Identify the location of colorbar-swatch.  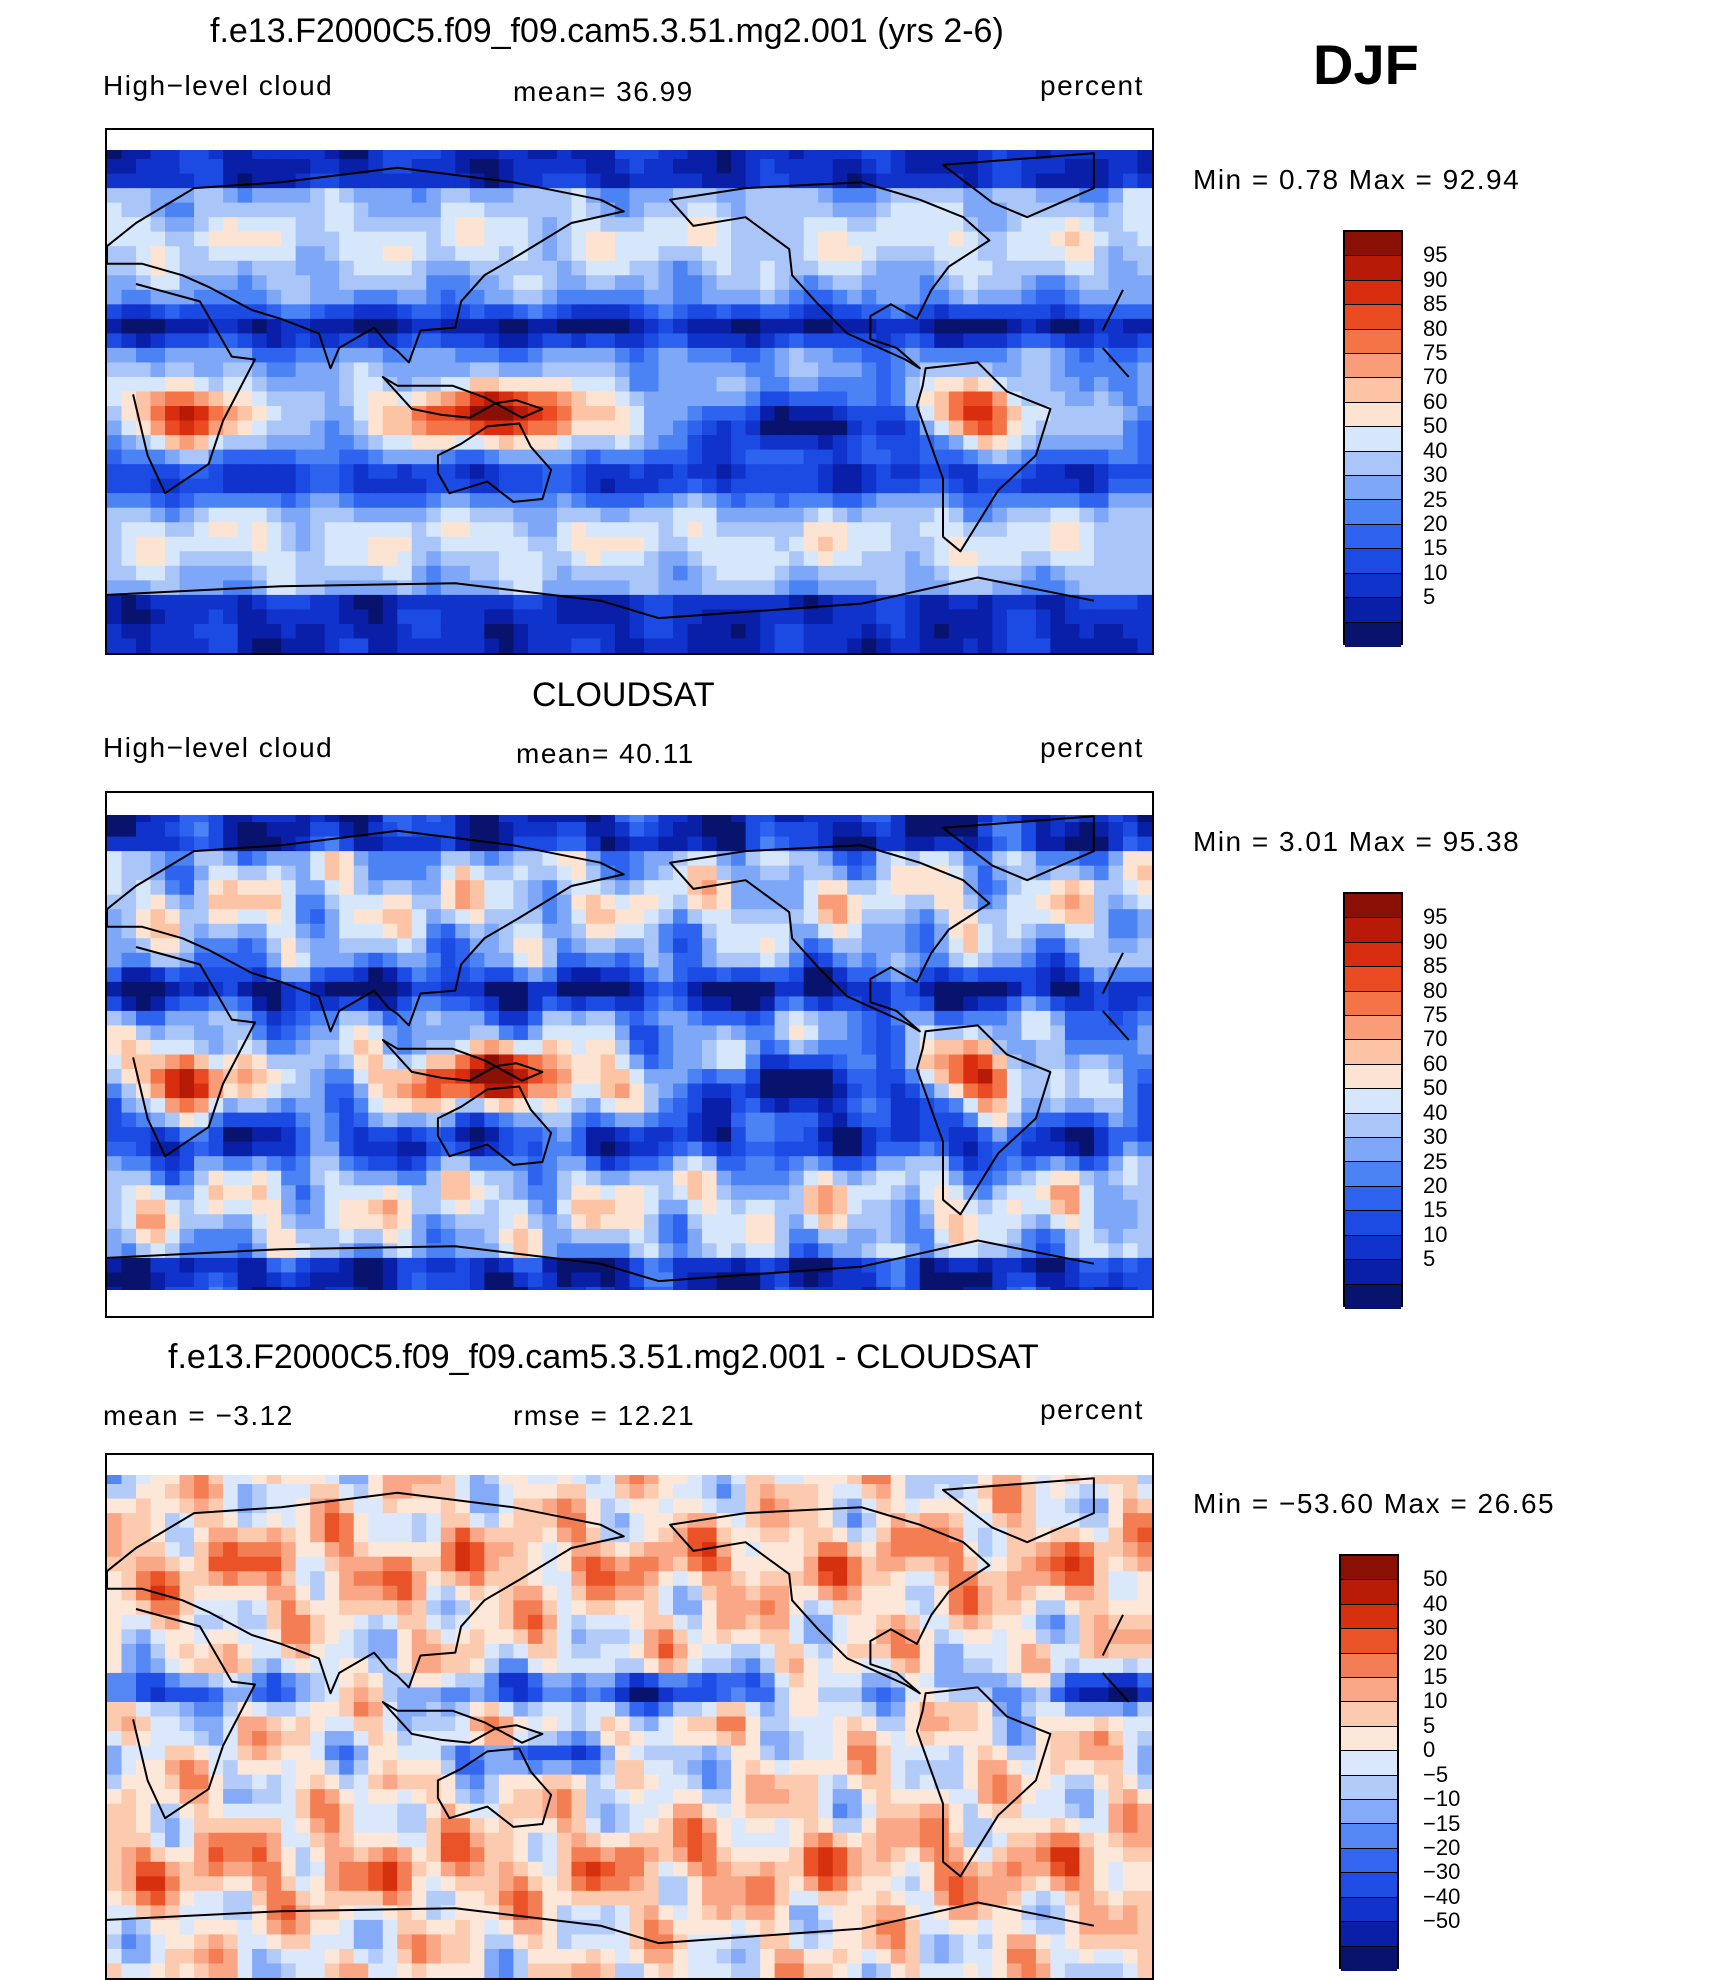
(1373, 268).